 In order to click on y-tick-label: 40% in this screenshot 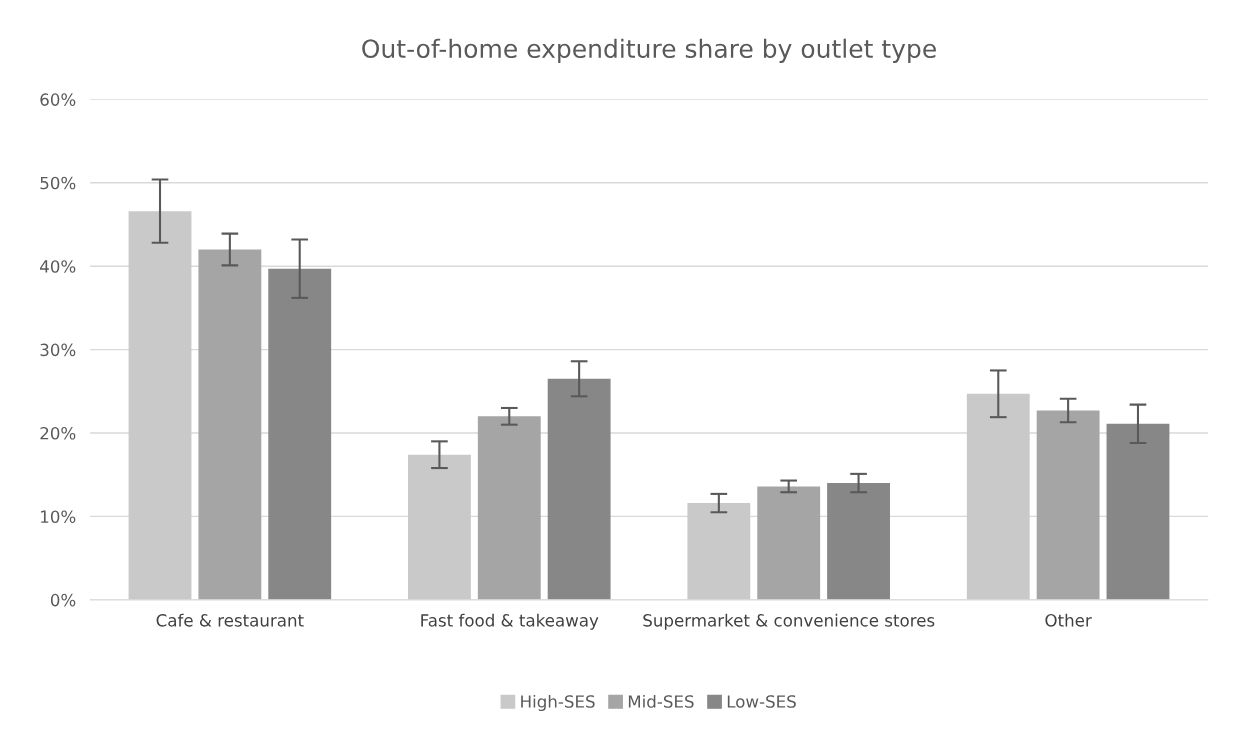, I will do `click(58, 266)`.